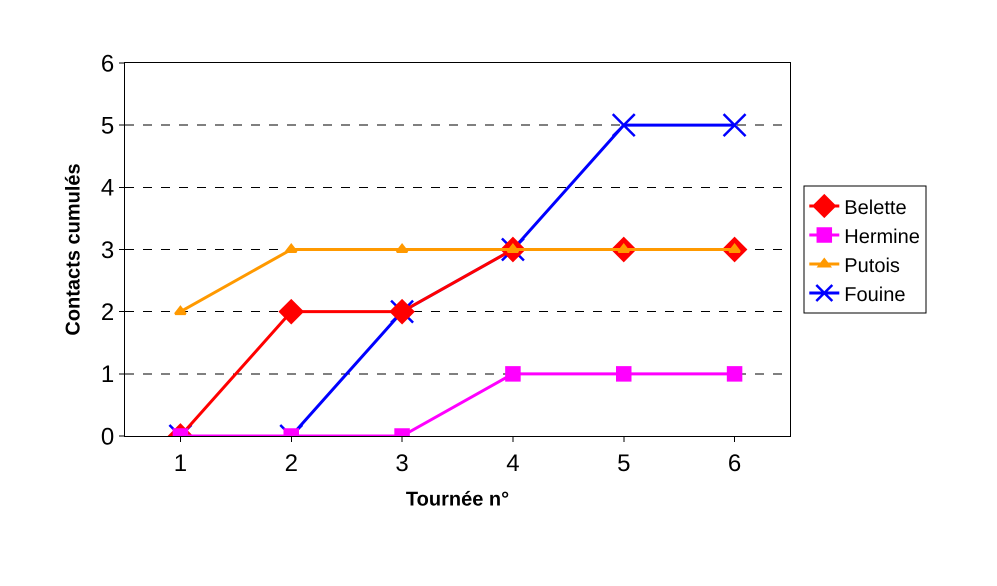 This screenshot has width=997, height=586. Describe the element at coordinates (107, 250) in the screenshot. I see `y-tick-label: 3` at that location.